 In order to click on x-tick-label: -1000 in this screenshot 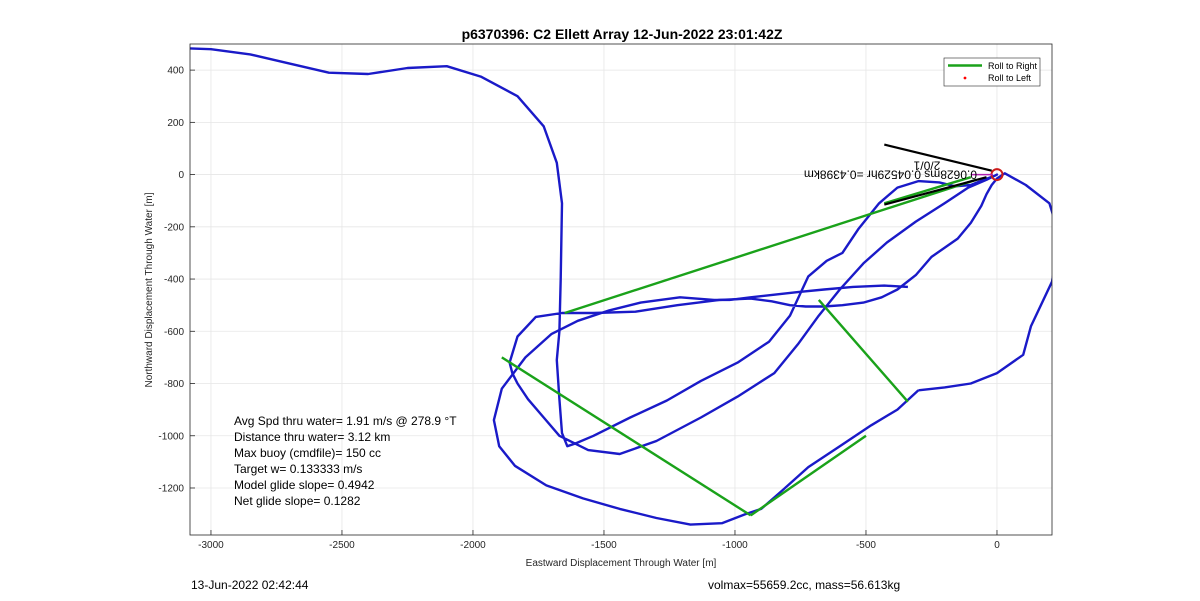, I will do `click(735, 545)`.